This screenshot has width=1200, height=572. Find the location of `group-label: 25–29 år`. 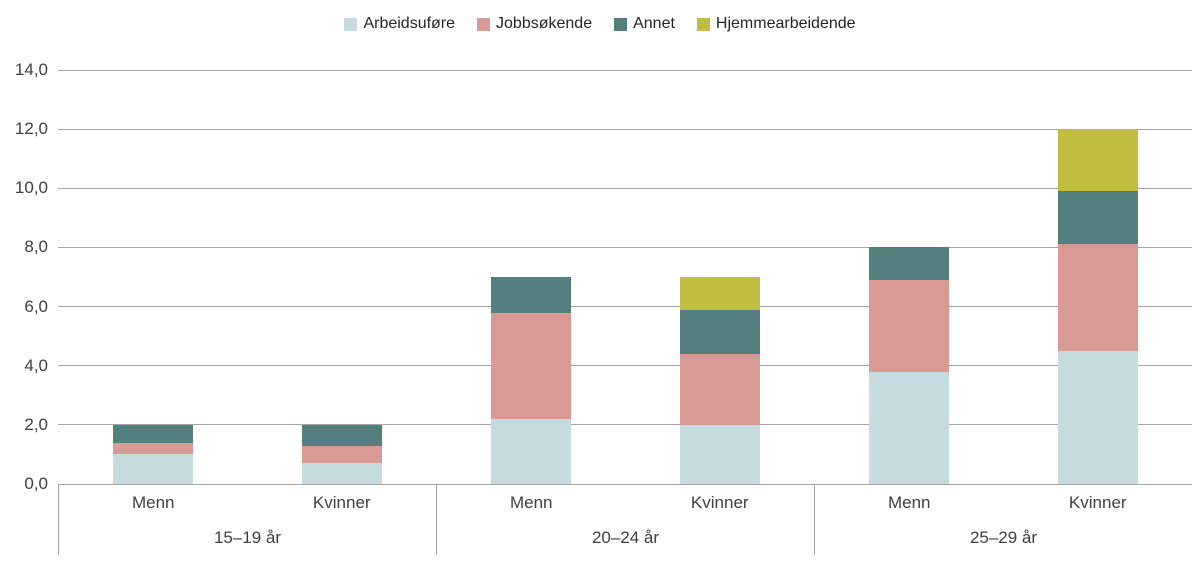

group-label: 25–29 år is located at coordinates (1003, 537).